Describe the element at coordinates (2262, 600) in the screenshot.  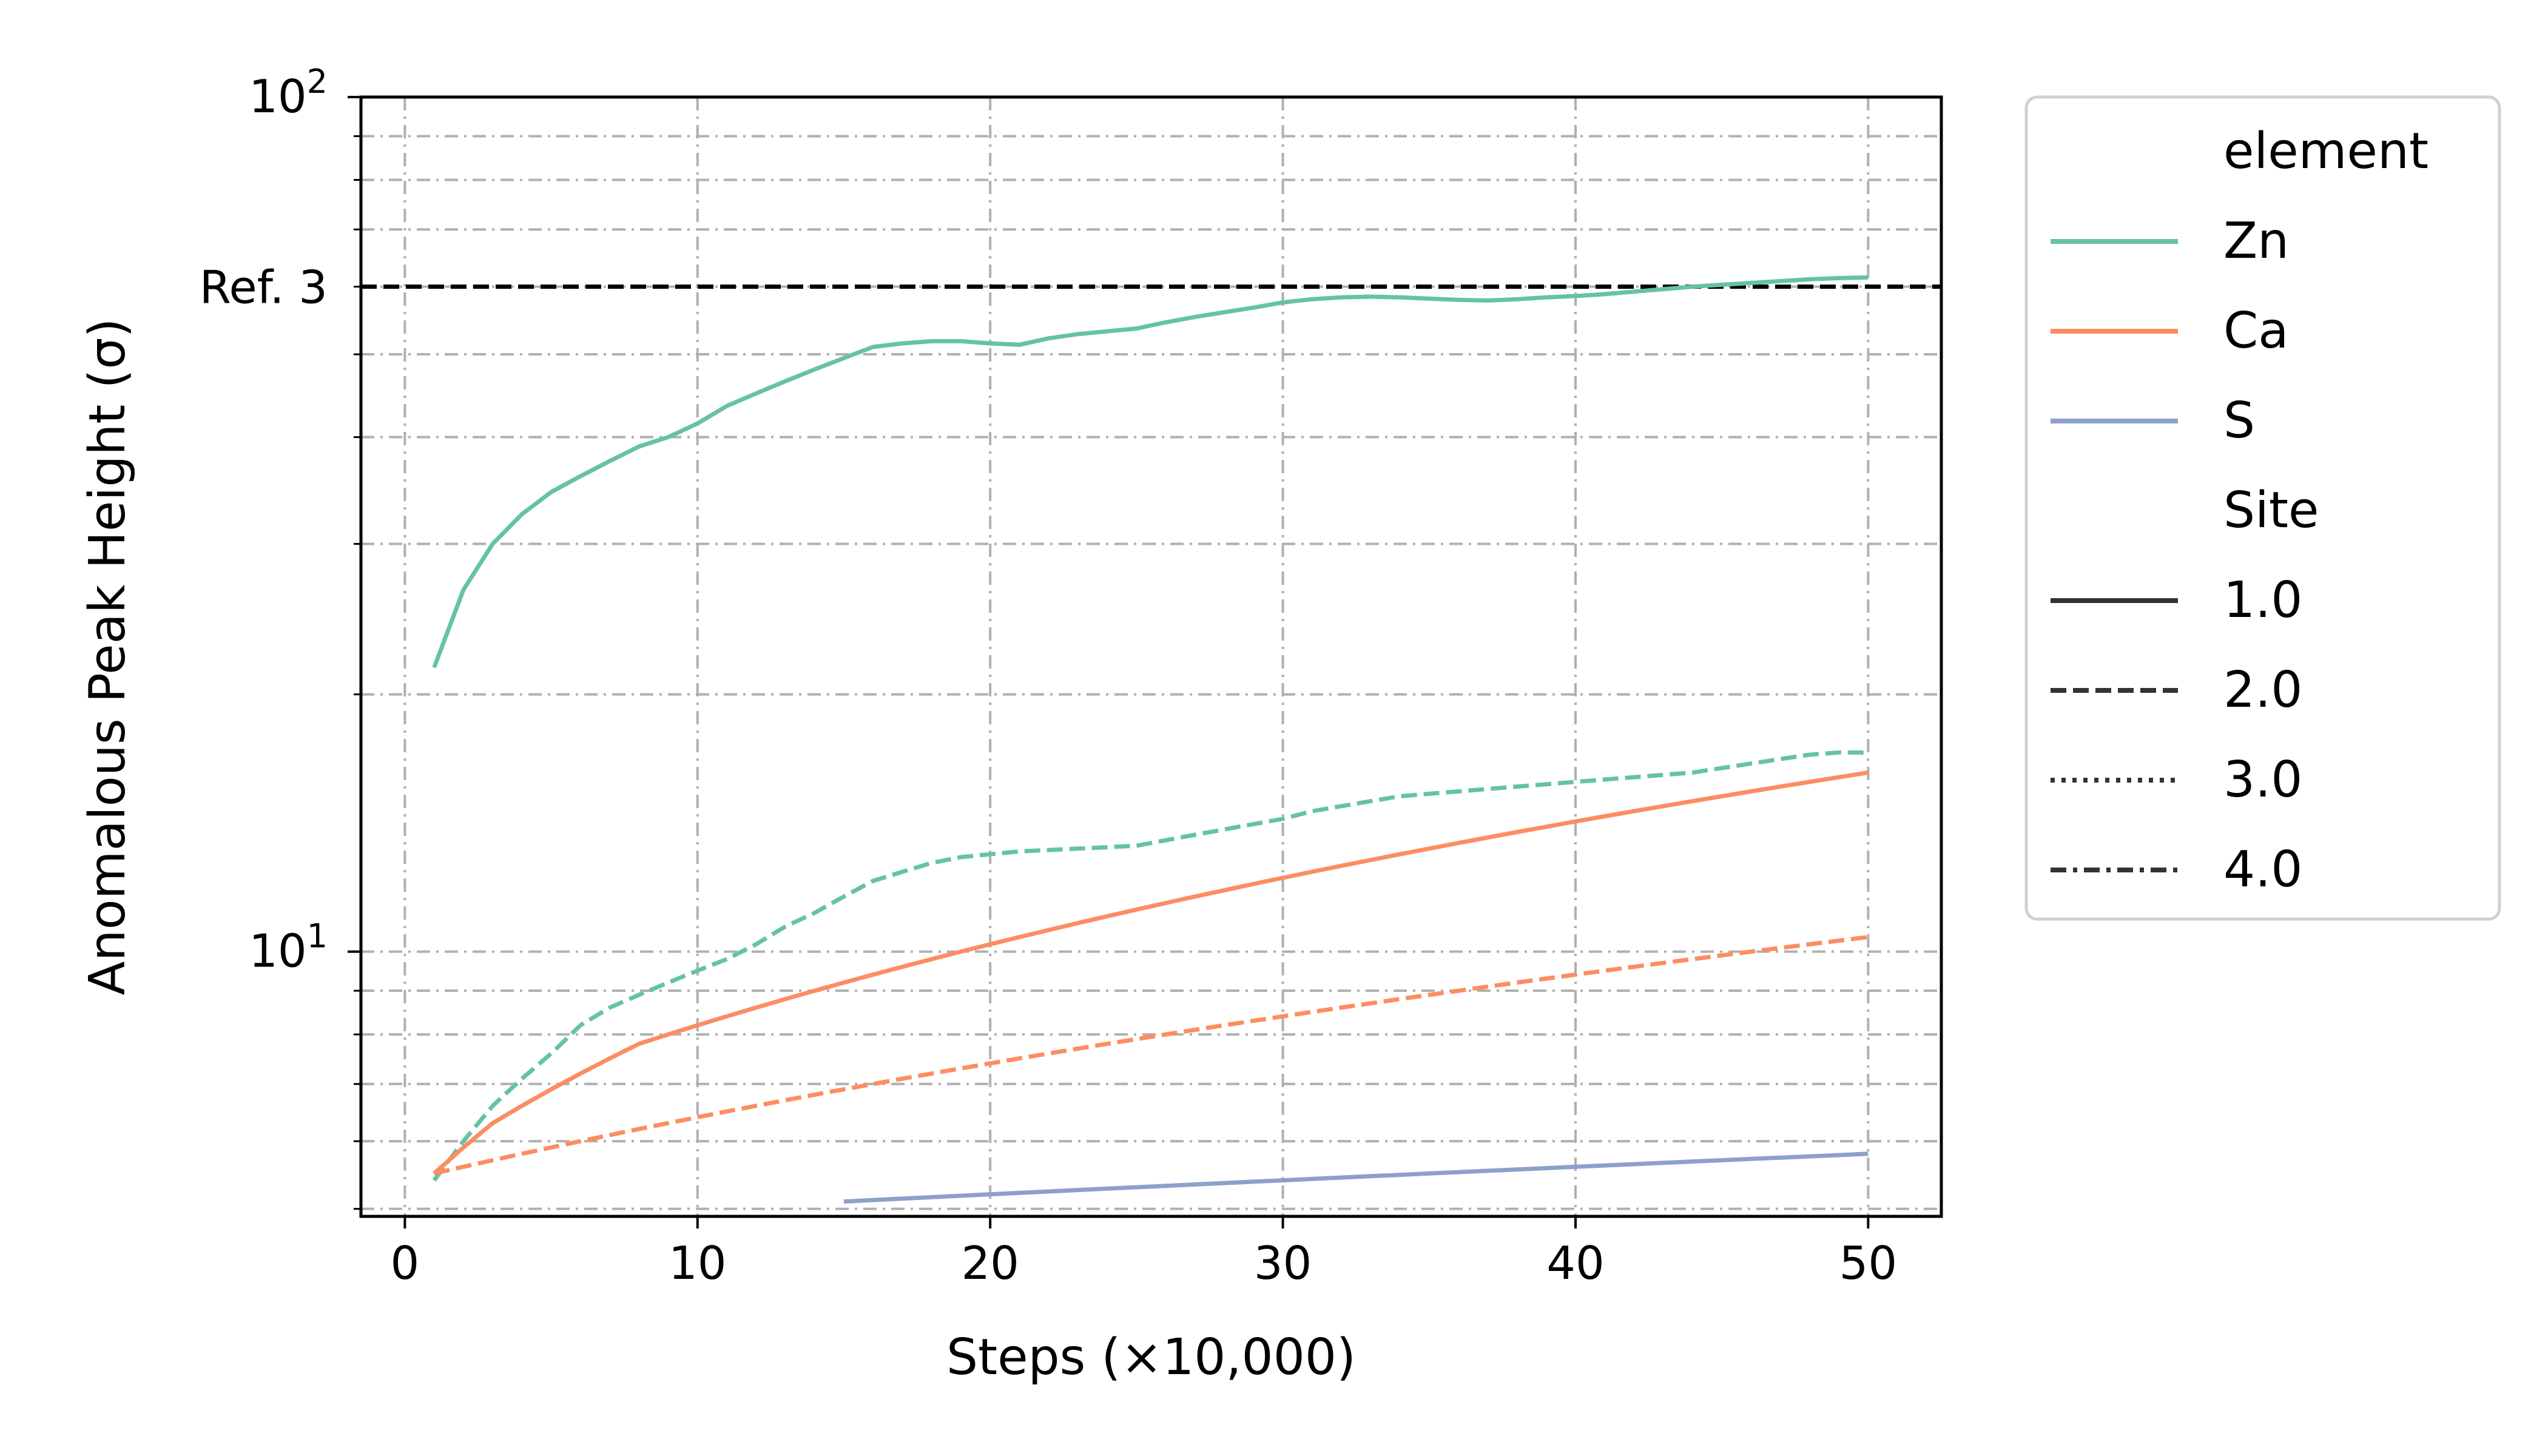
I see `legend-label-site-1-0: 1.0` at that location.